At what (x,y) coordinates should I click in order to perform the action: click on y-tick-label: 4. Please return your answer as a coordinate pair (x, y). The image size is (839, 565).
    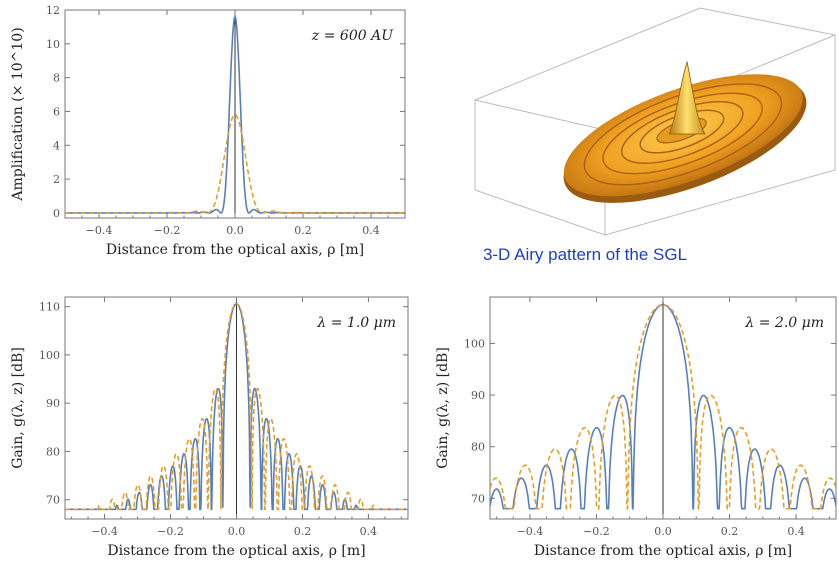
    Looking at the image, I should click on (56, 145).